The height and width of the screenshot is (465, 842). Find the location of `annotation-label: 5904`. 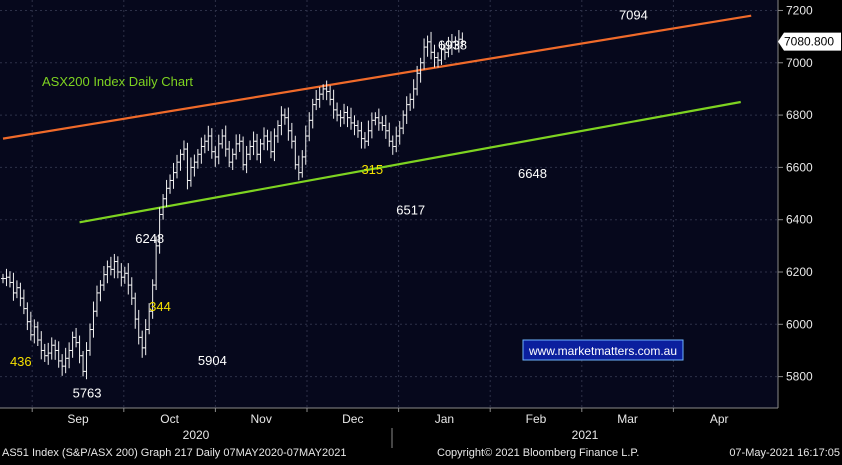

annotation-label: 5904 is located at coordinates (212, 360).